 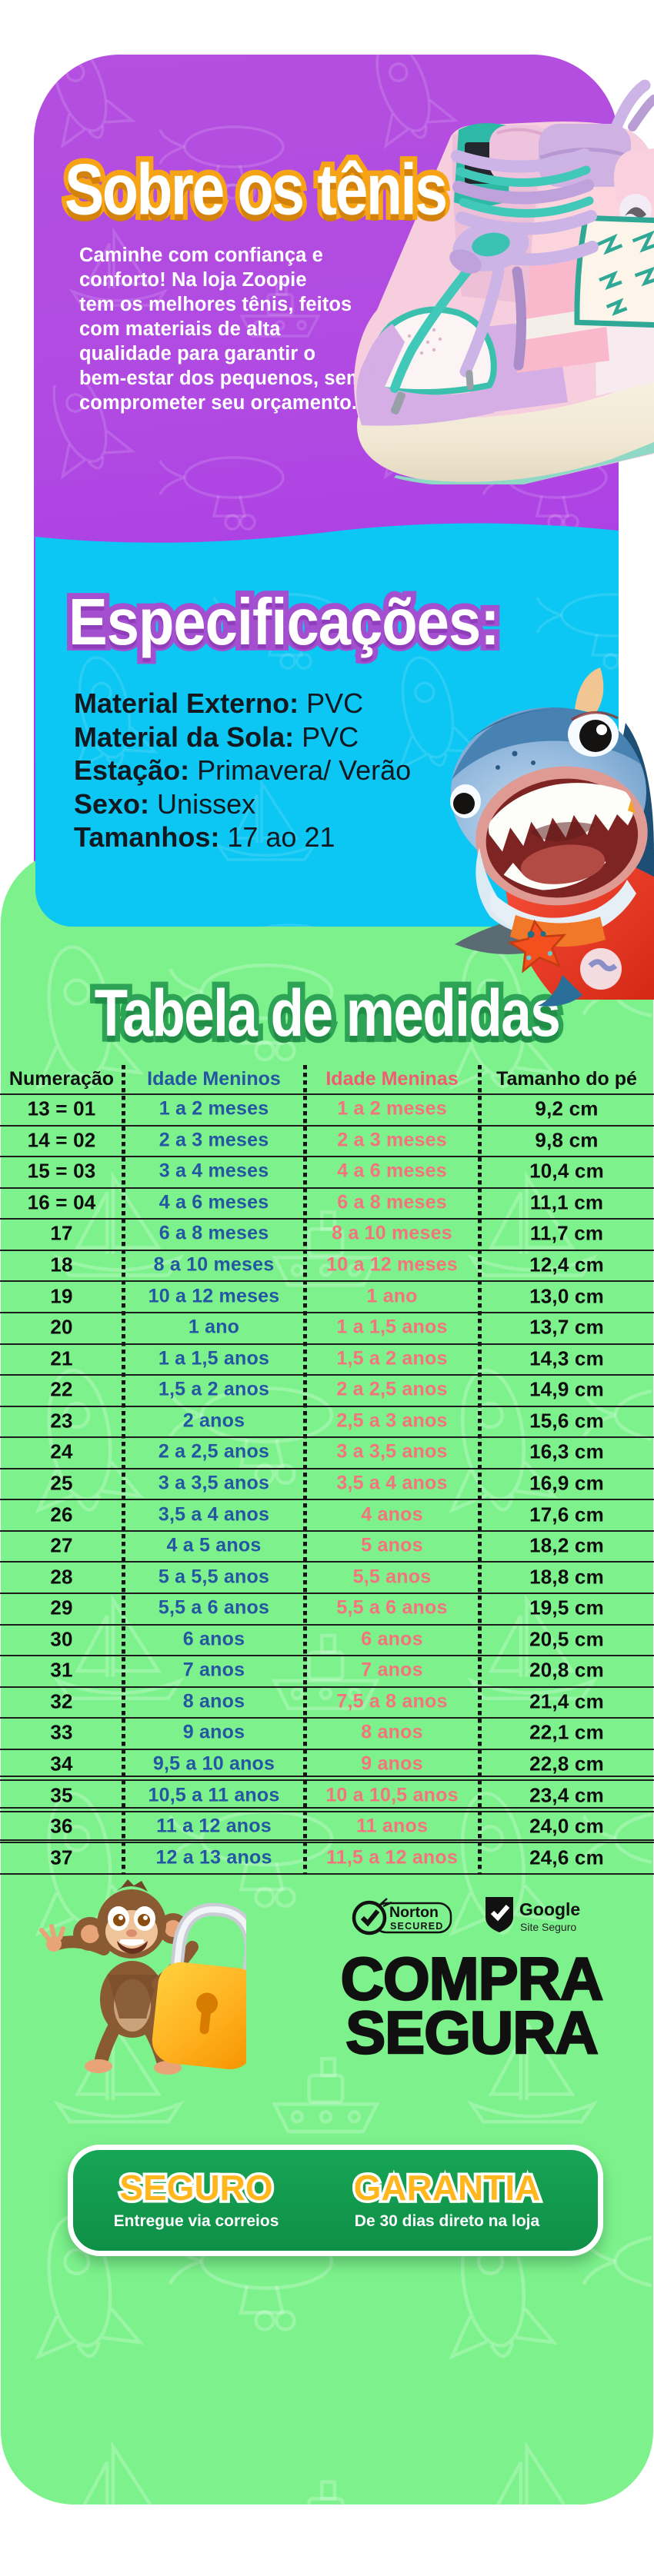 I want to click on svg-text: Google, so click(x=550, y=1909).